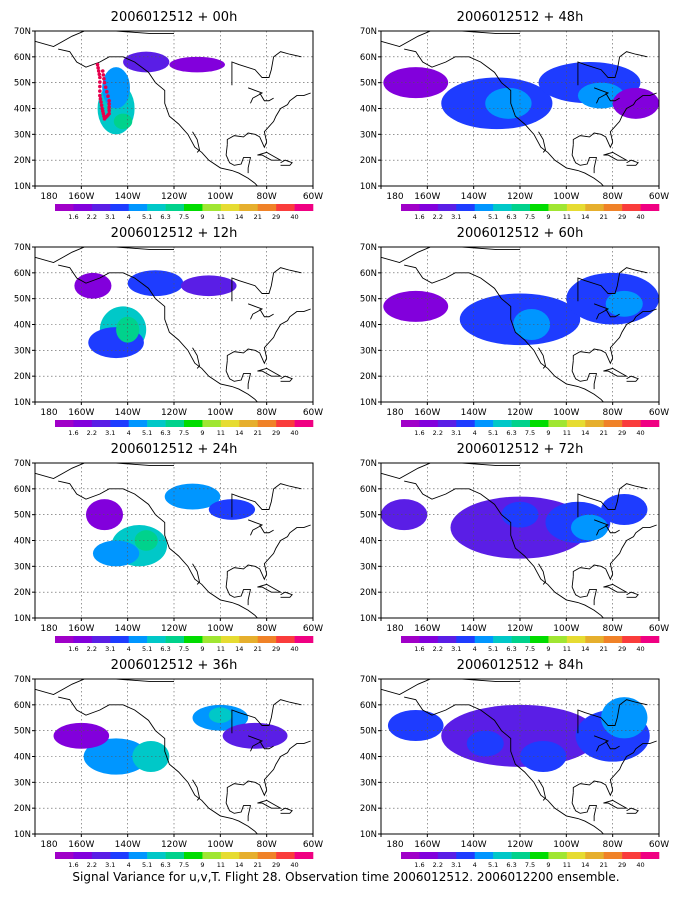 This screenshot has width=692, height=900. I want to click on colorbar-label: 4, so click(475, 217).